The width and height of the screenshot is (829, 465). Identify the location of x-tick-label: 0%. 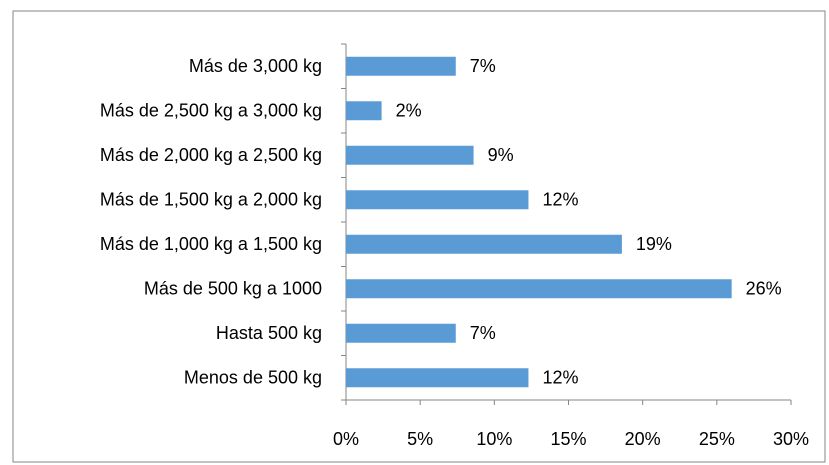
(346, 439).